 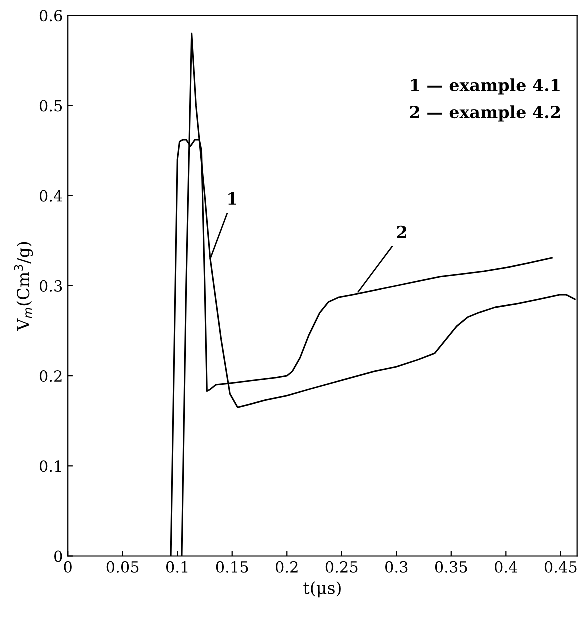 I want to click on x-tick-label: 0.4, so click(x=506, y=567).